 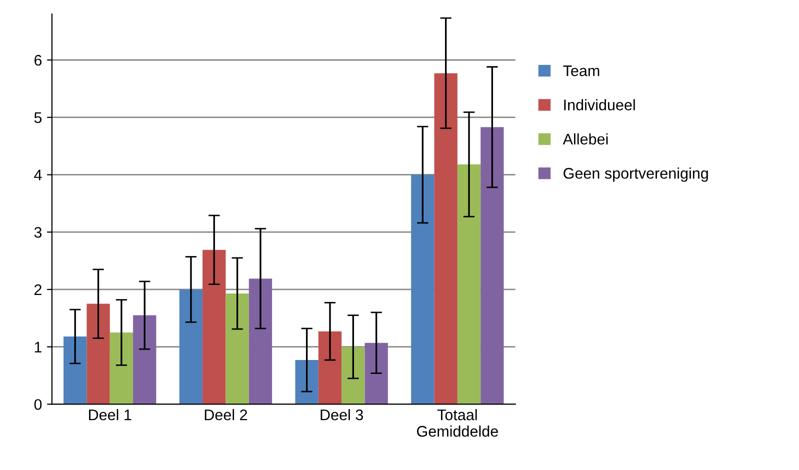 I want to click on legend-label: Allebei, so click(x=585, y=139).